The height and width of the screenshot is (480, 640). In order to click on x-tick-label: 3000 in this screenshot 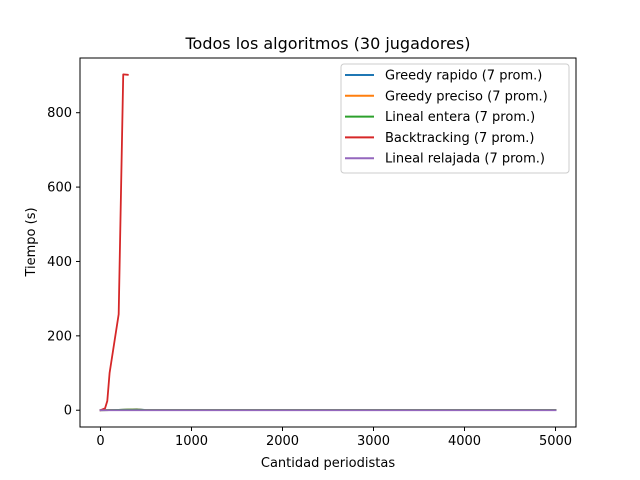, I will do `click(373, 441)`.